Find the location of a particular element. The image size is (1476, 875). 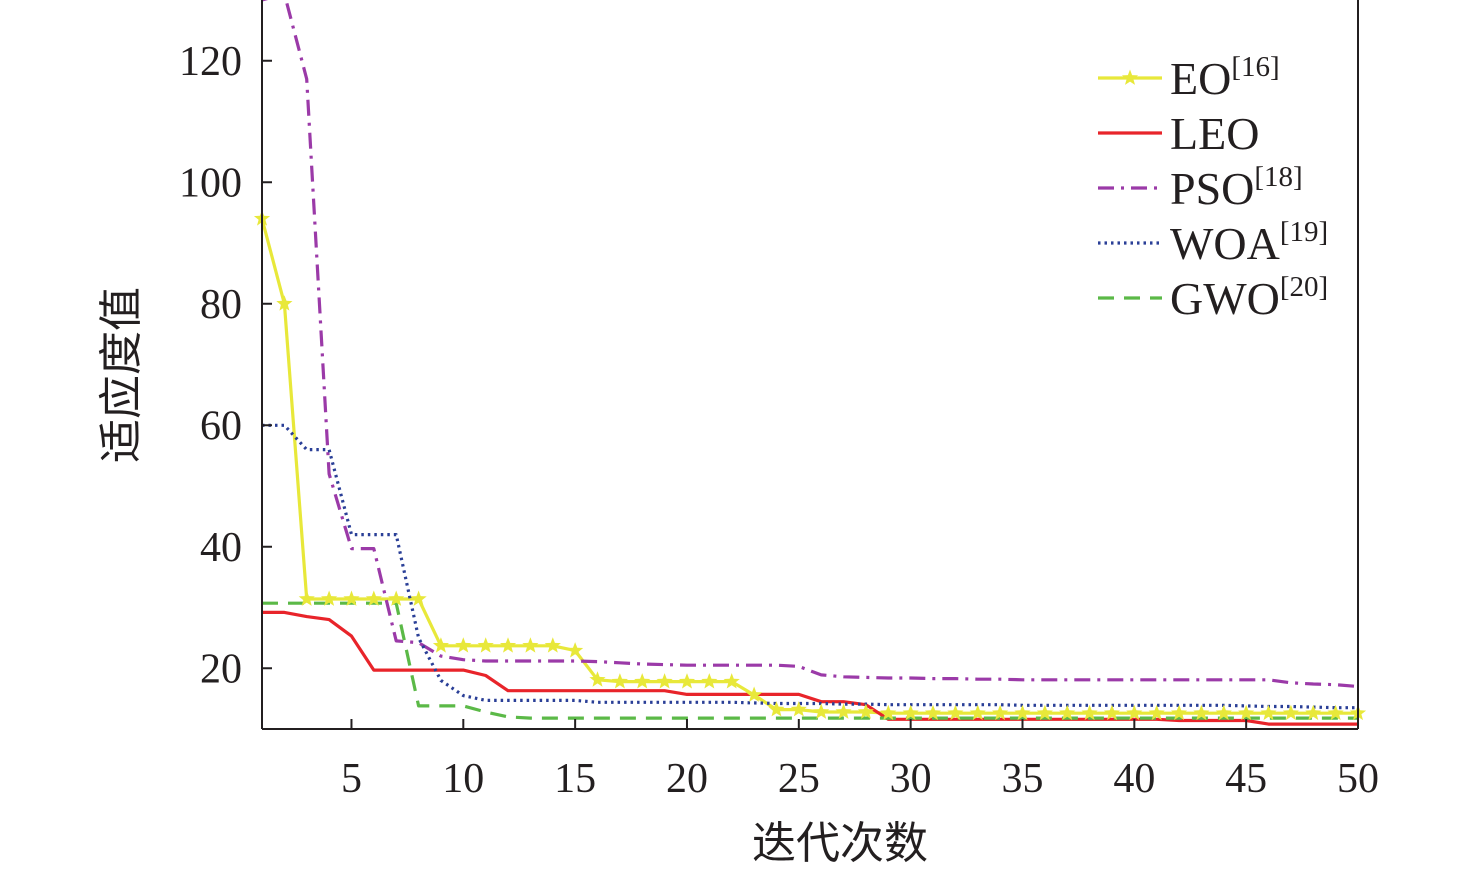

x-tick-label: 5 is located at coordinates (351, 779).